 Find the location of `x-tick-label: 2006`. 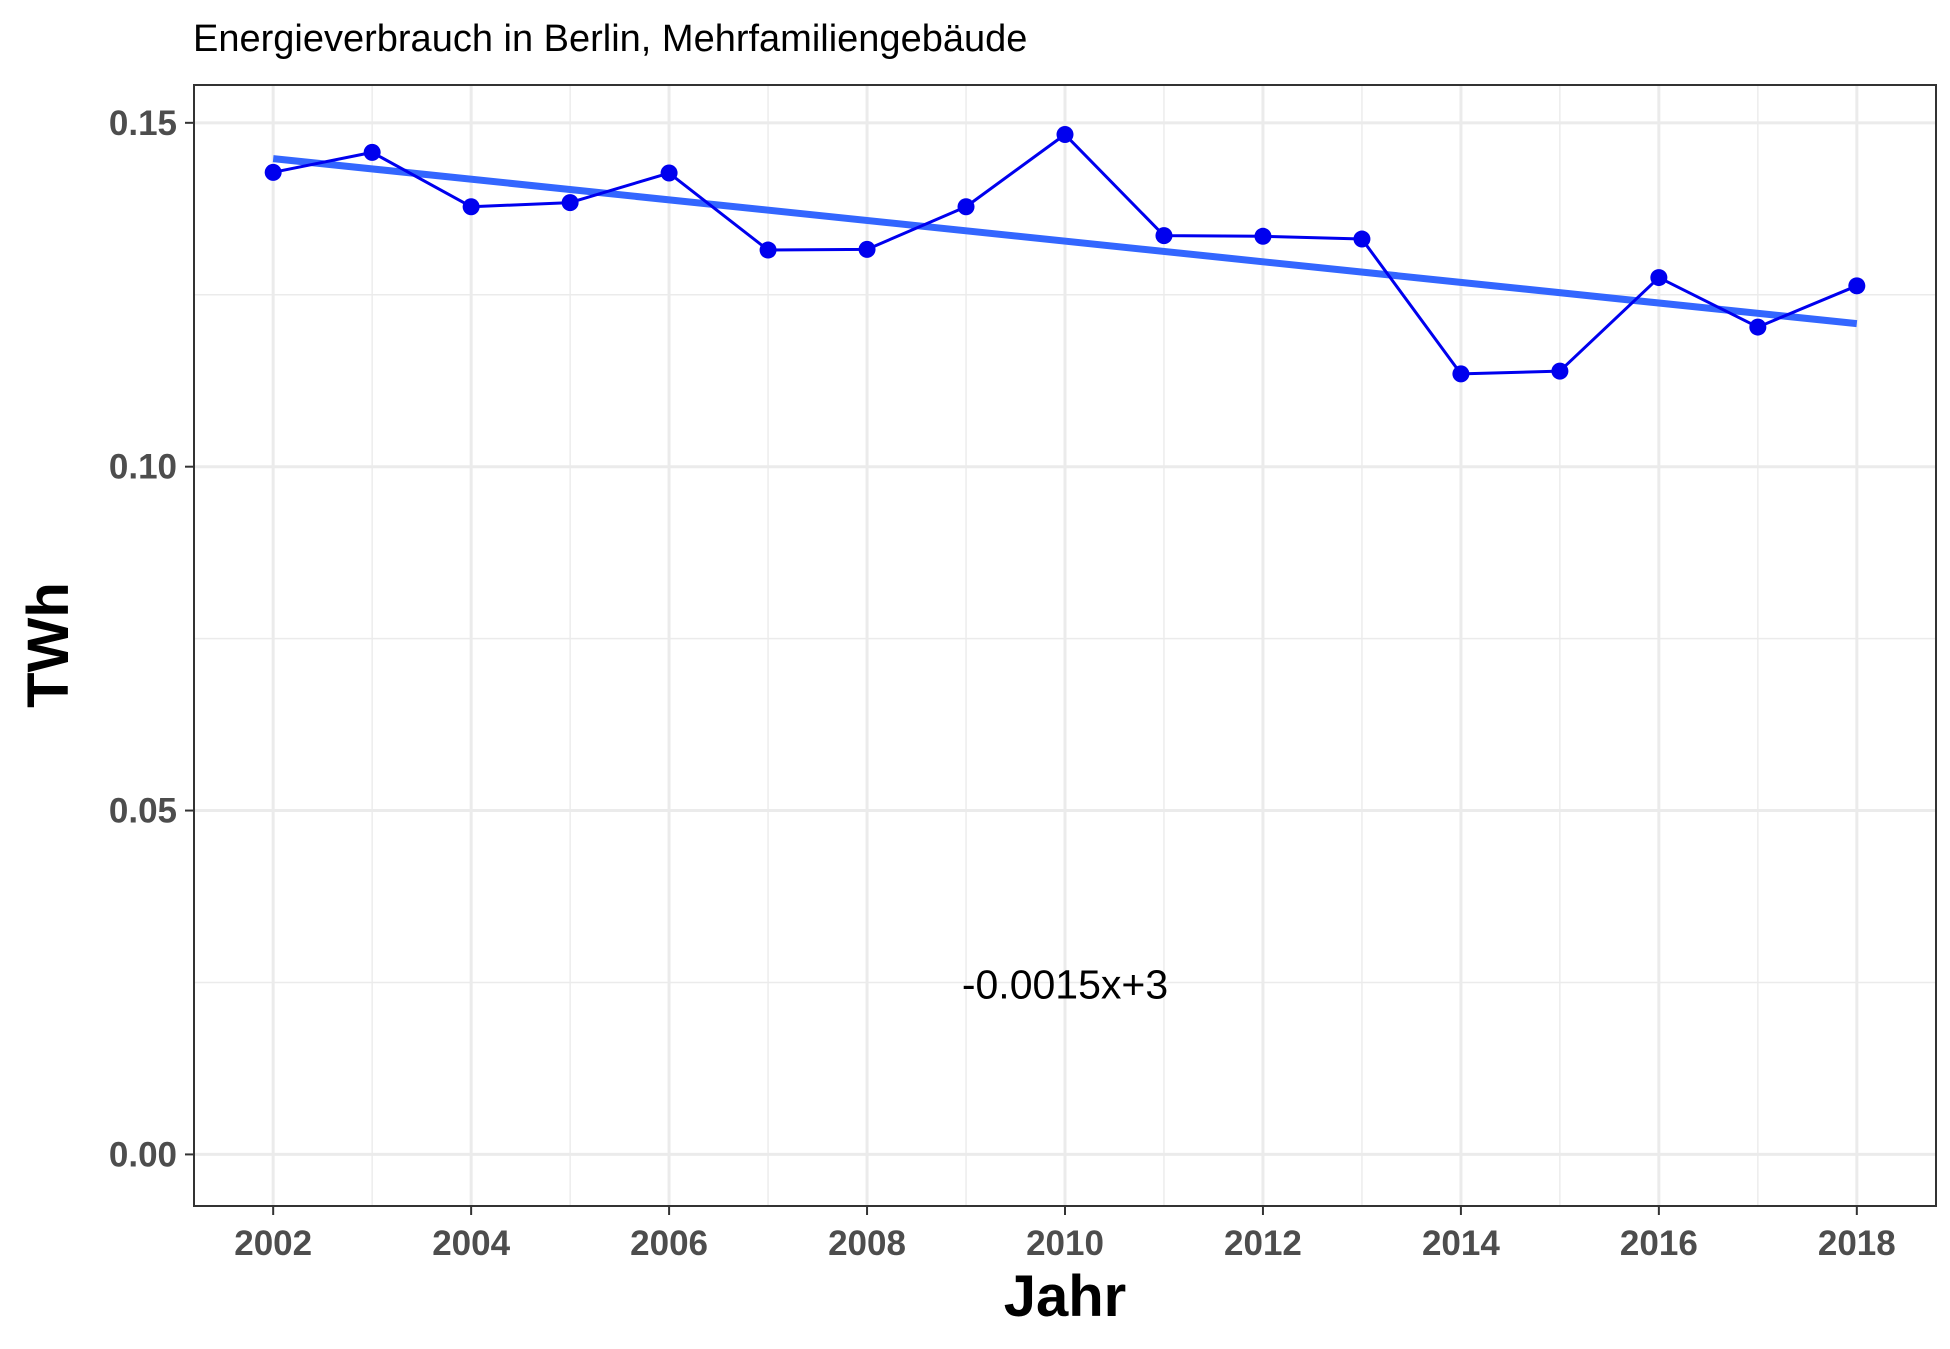

x-tick-label: 2006 is located at coordinates (669, 1243).